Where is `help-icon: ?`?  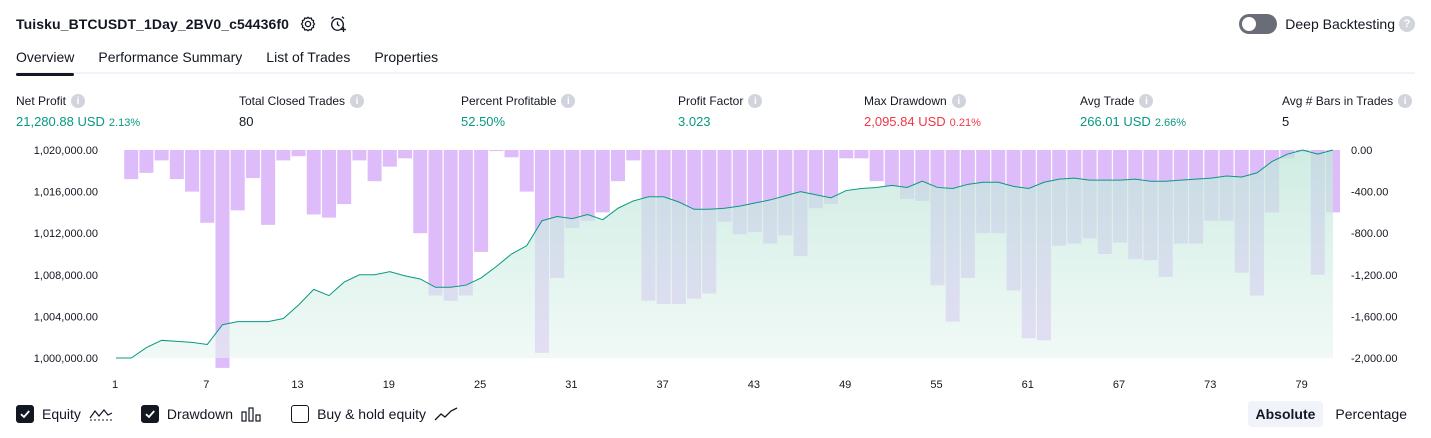 help-icon: ? is located at coordinates (1407, 24).